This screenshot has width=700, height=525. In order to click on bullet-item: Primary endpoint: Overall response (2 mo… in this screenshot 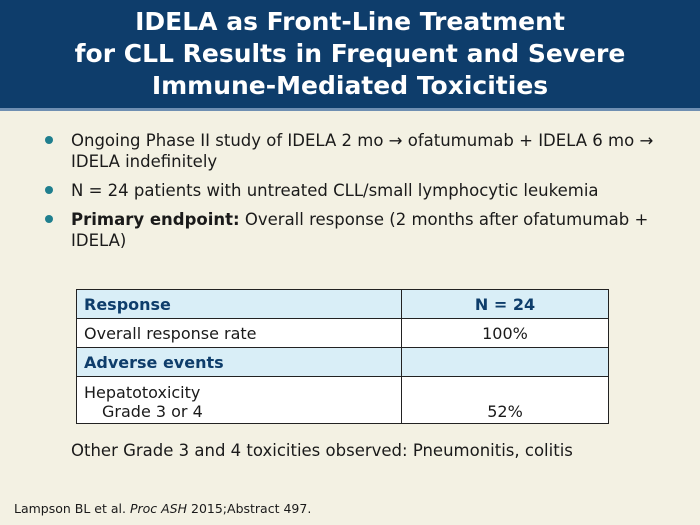, I will do `click(355, 230)`.